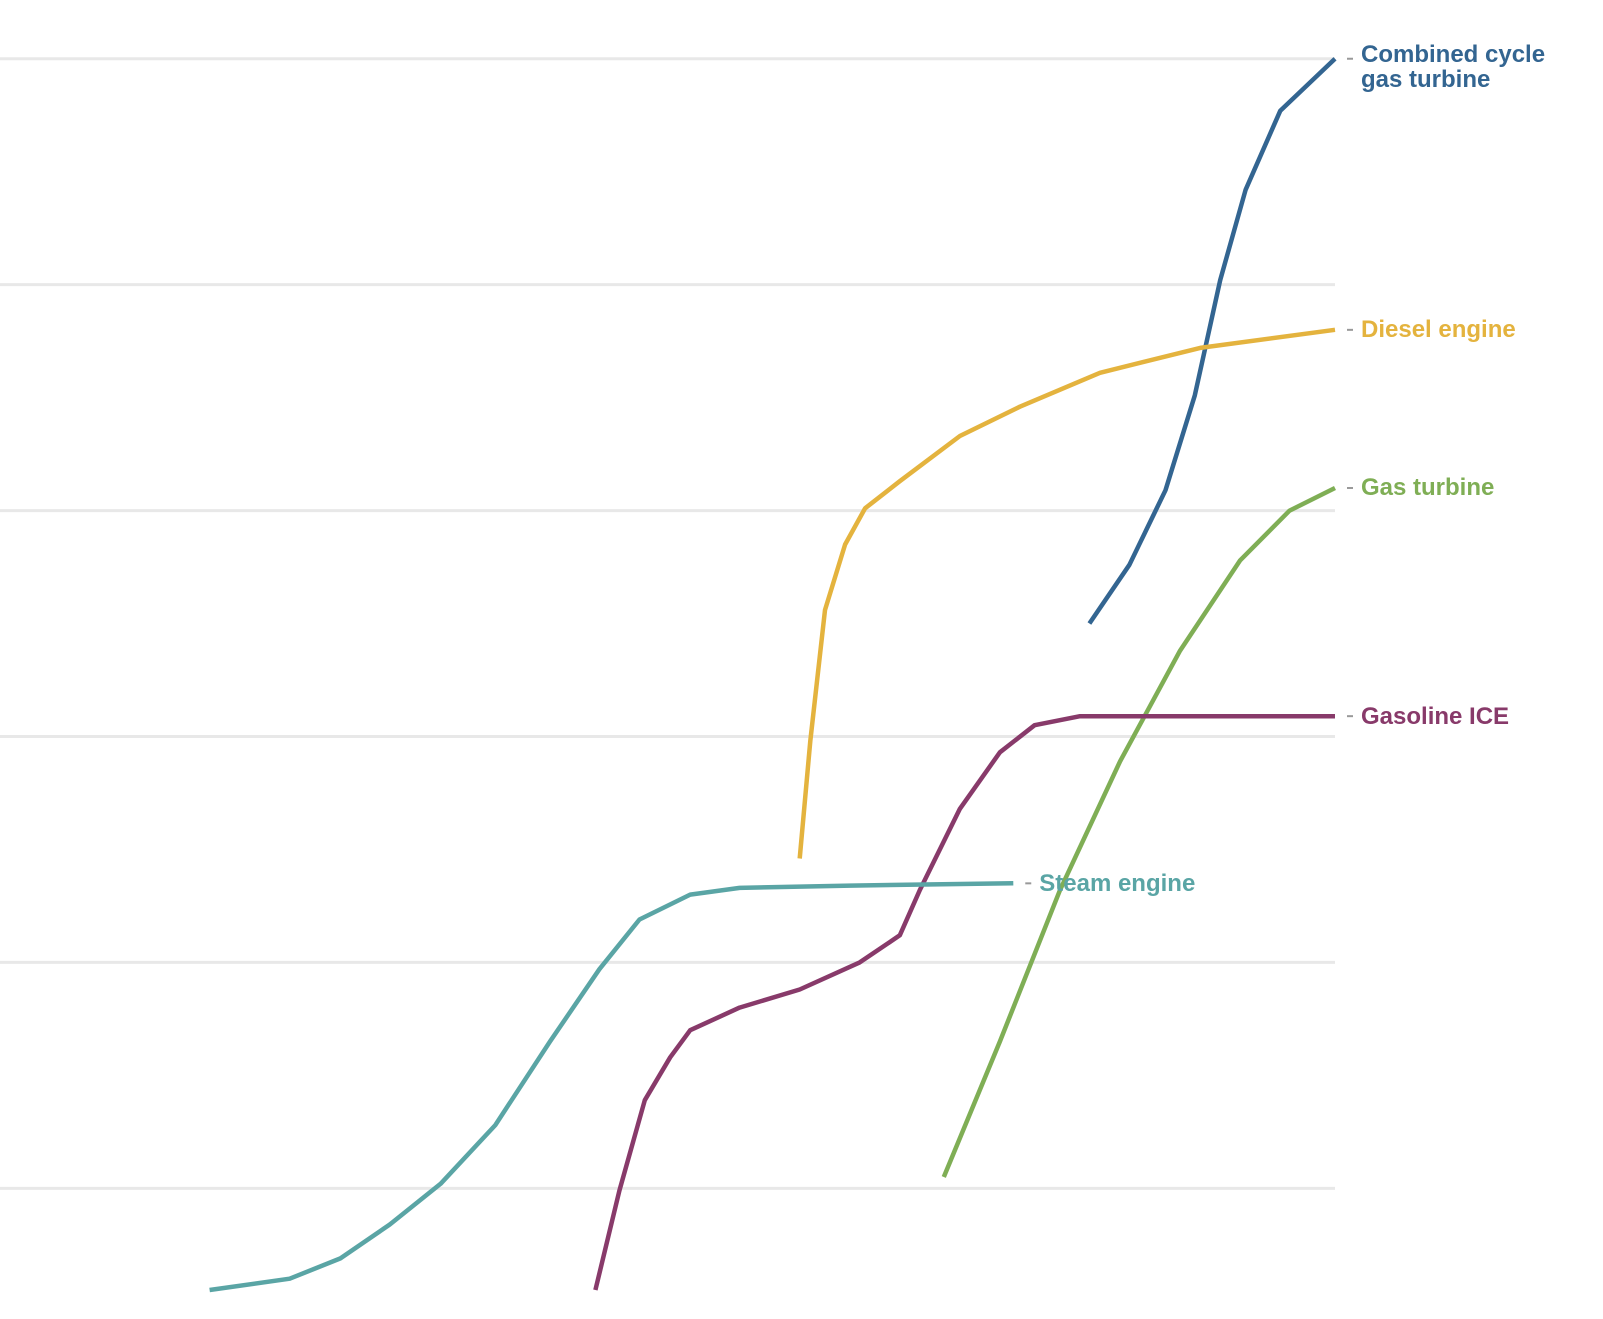 This screenshot has height=1319, width=1603. Describe the element at coordinates (1438, 330) in the screenshot. I see `series-label: Diesel engine` at that location.